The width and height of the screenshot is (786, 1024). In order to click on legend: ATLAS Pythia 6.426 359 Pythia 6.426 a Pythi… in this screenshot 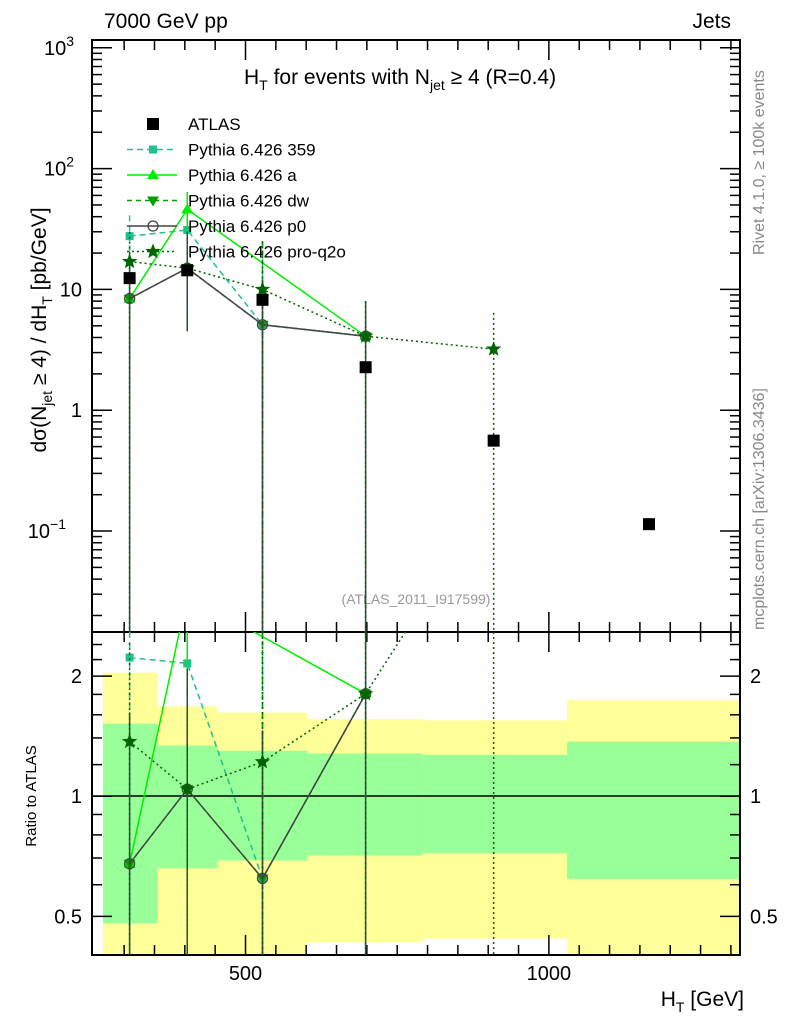, I will do `click(236, 188)`.